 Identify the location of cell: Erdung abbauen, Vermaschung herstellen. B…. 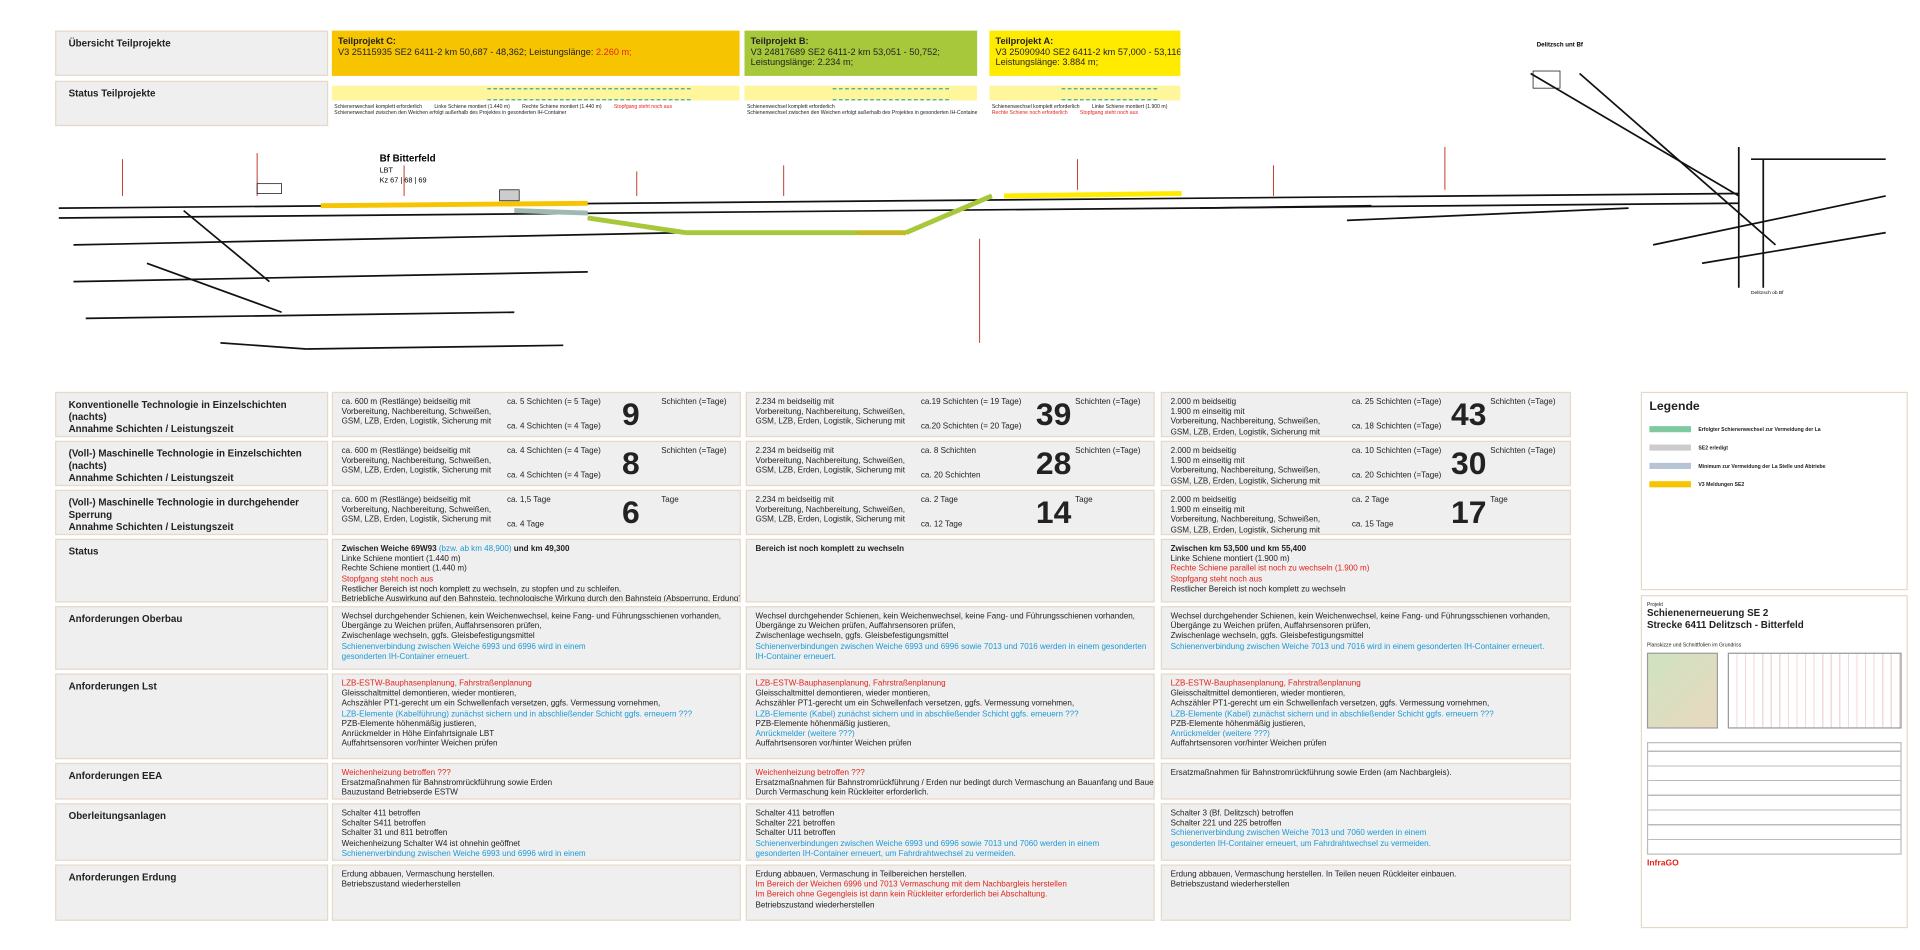
(536, 892).